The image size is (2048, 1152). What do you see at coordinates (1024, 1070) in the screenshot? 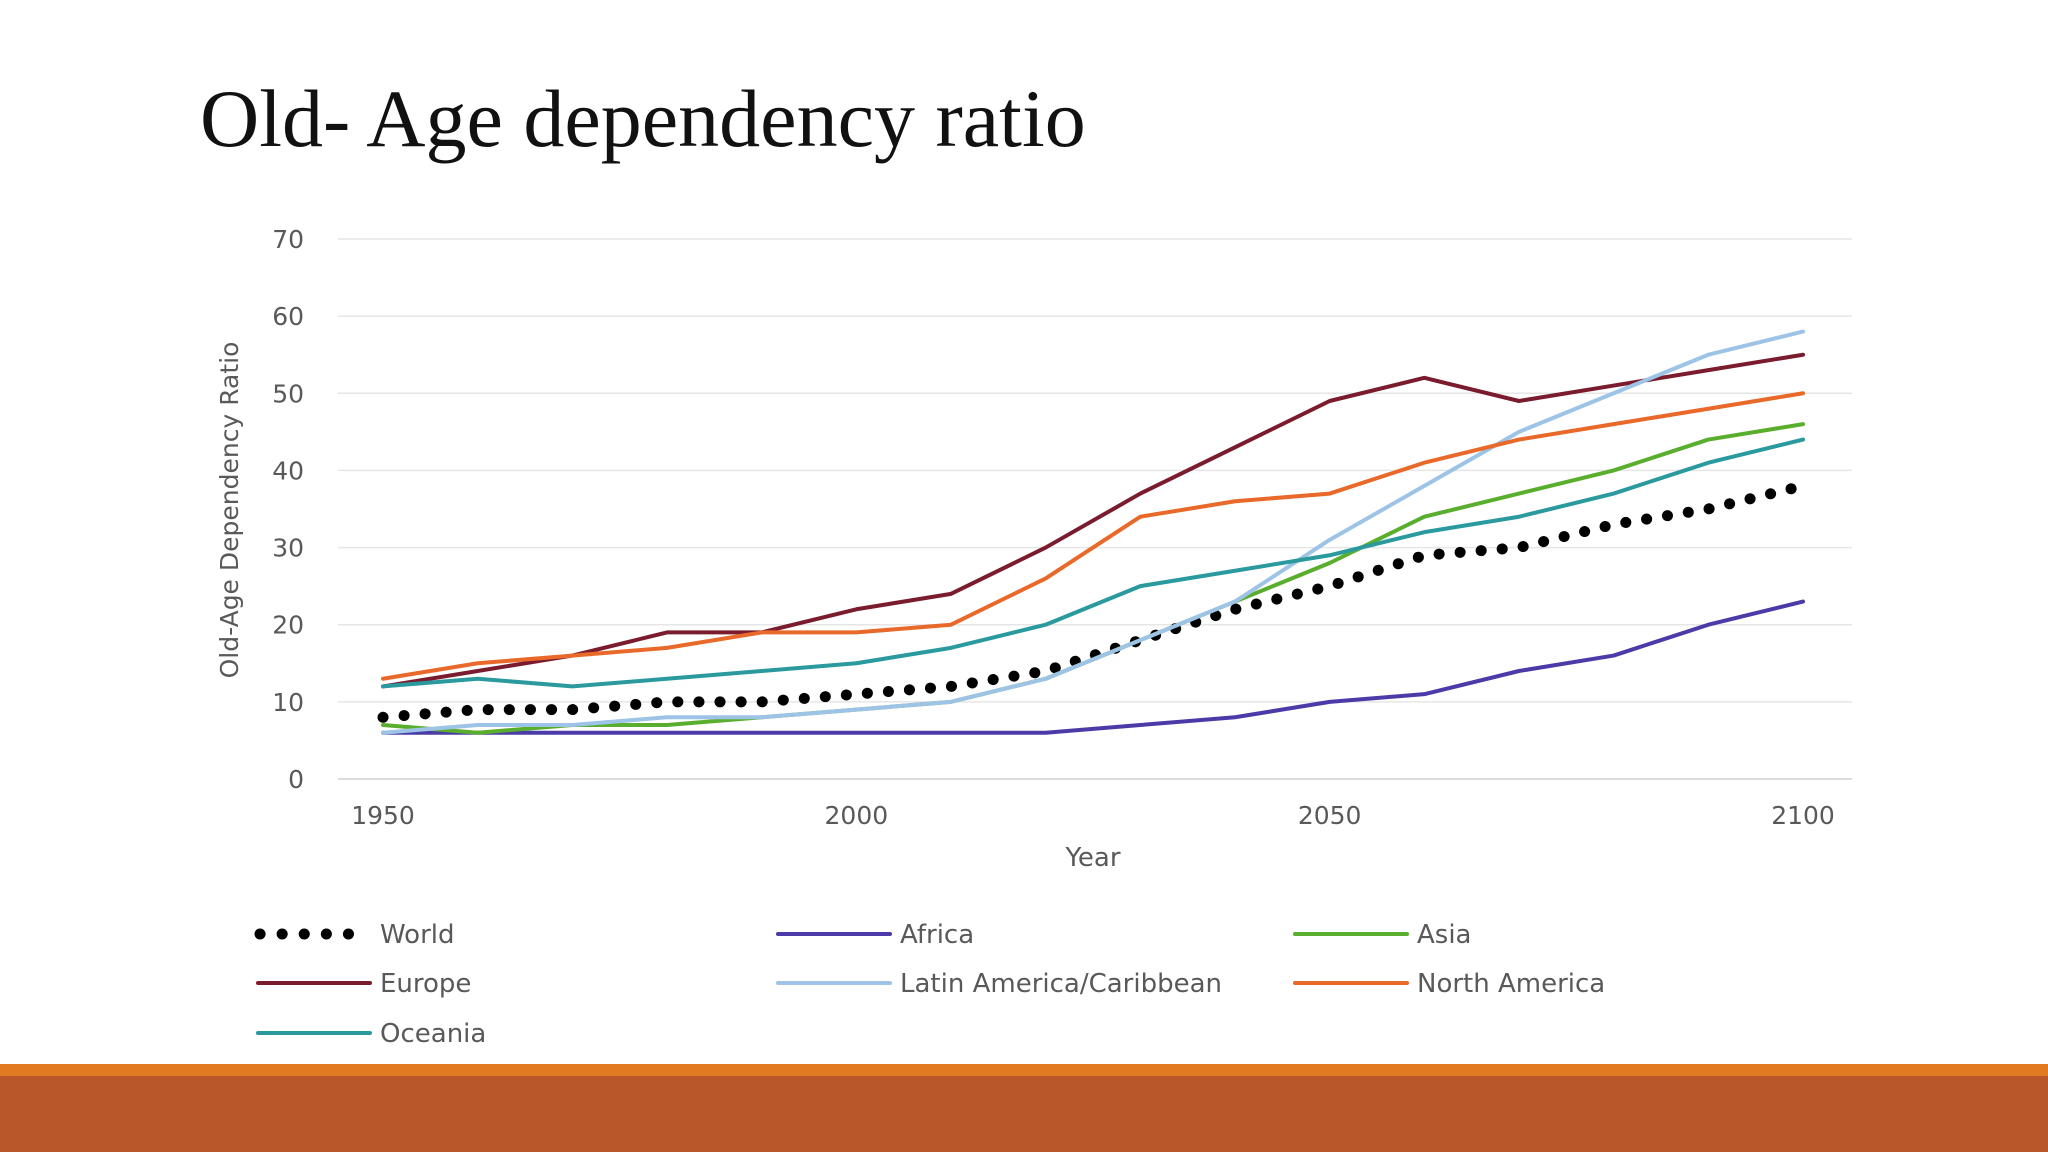
I see `footer-accent-bar` at bounding box center [1024, 1070].